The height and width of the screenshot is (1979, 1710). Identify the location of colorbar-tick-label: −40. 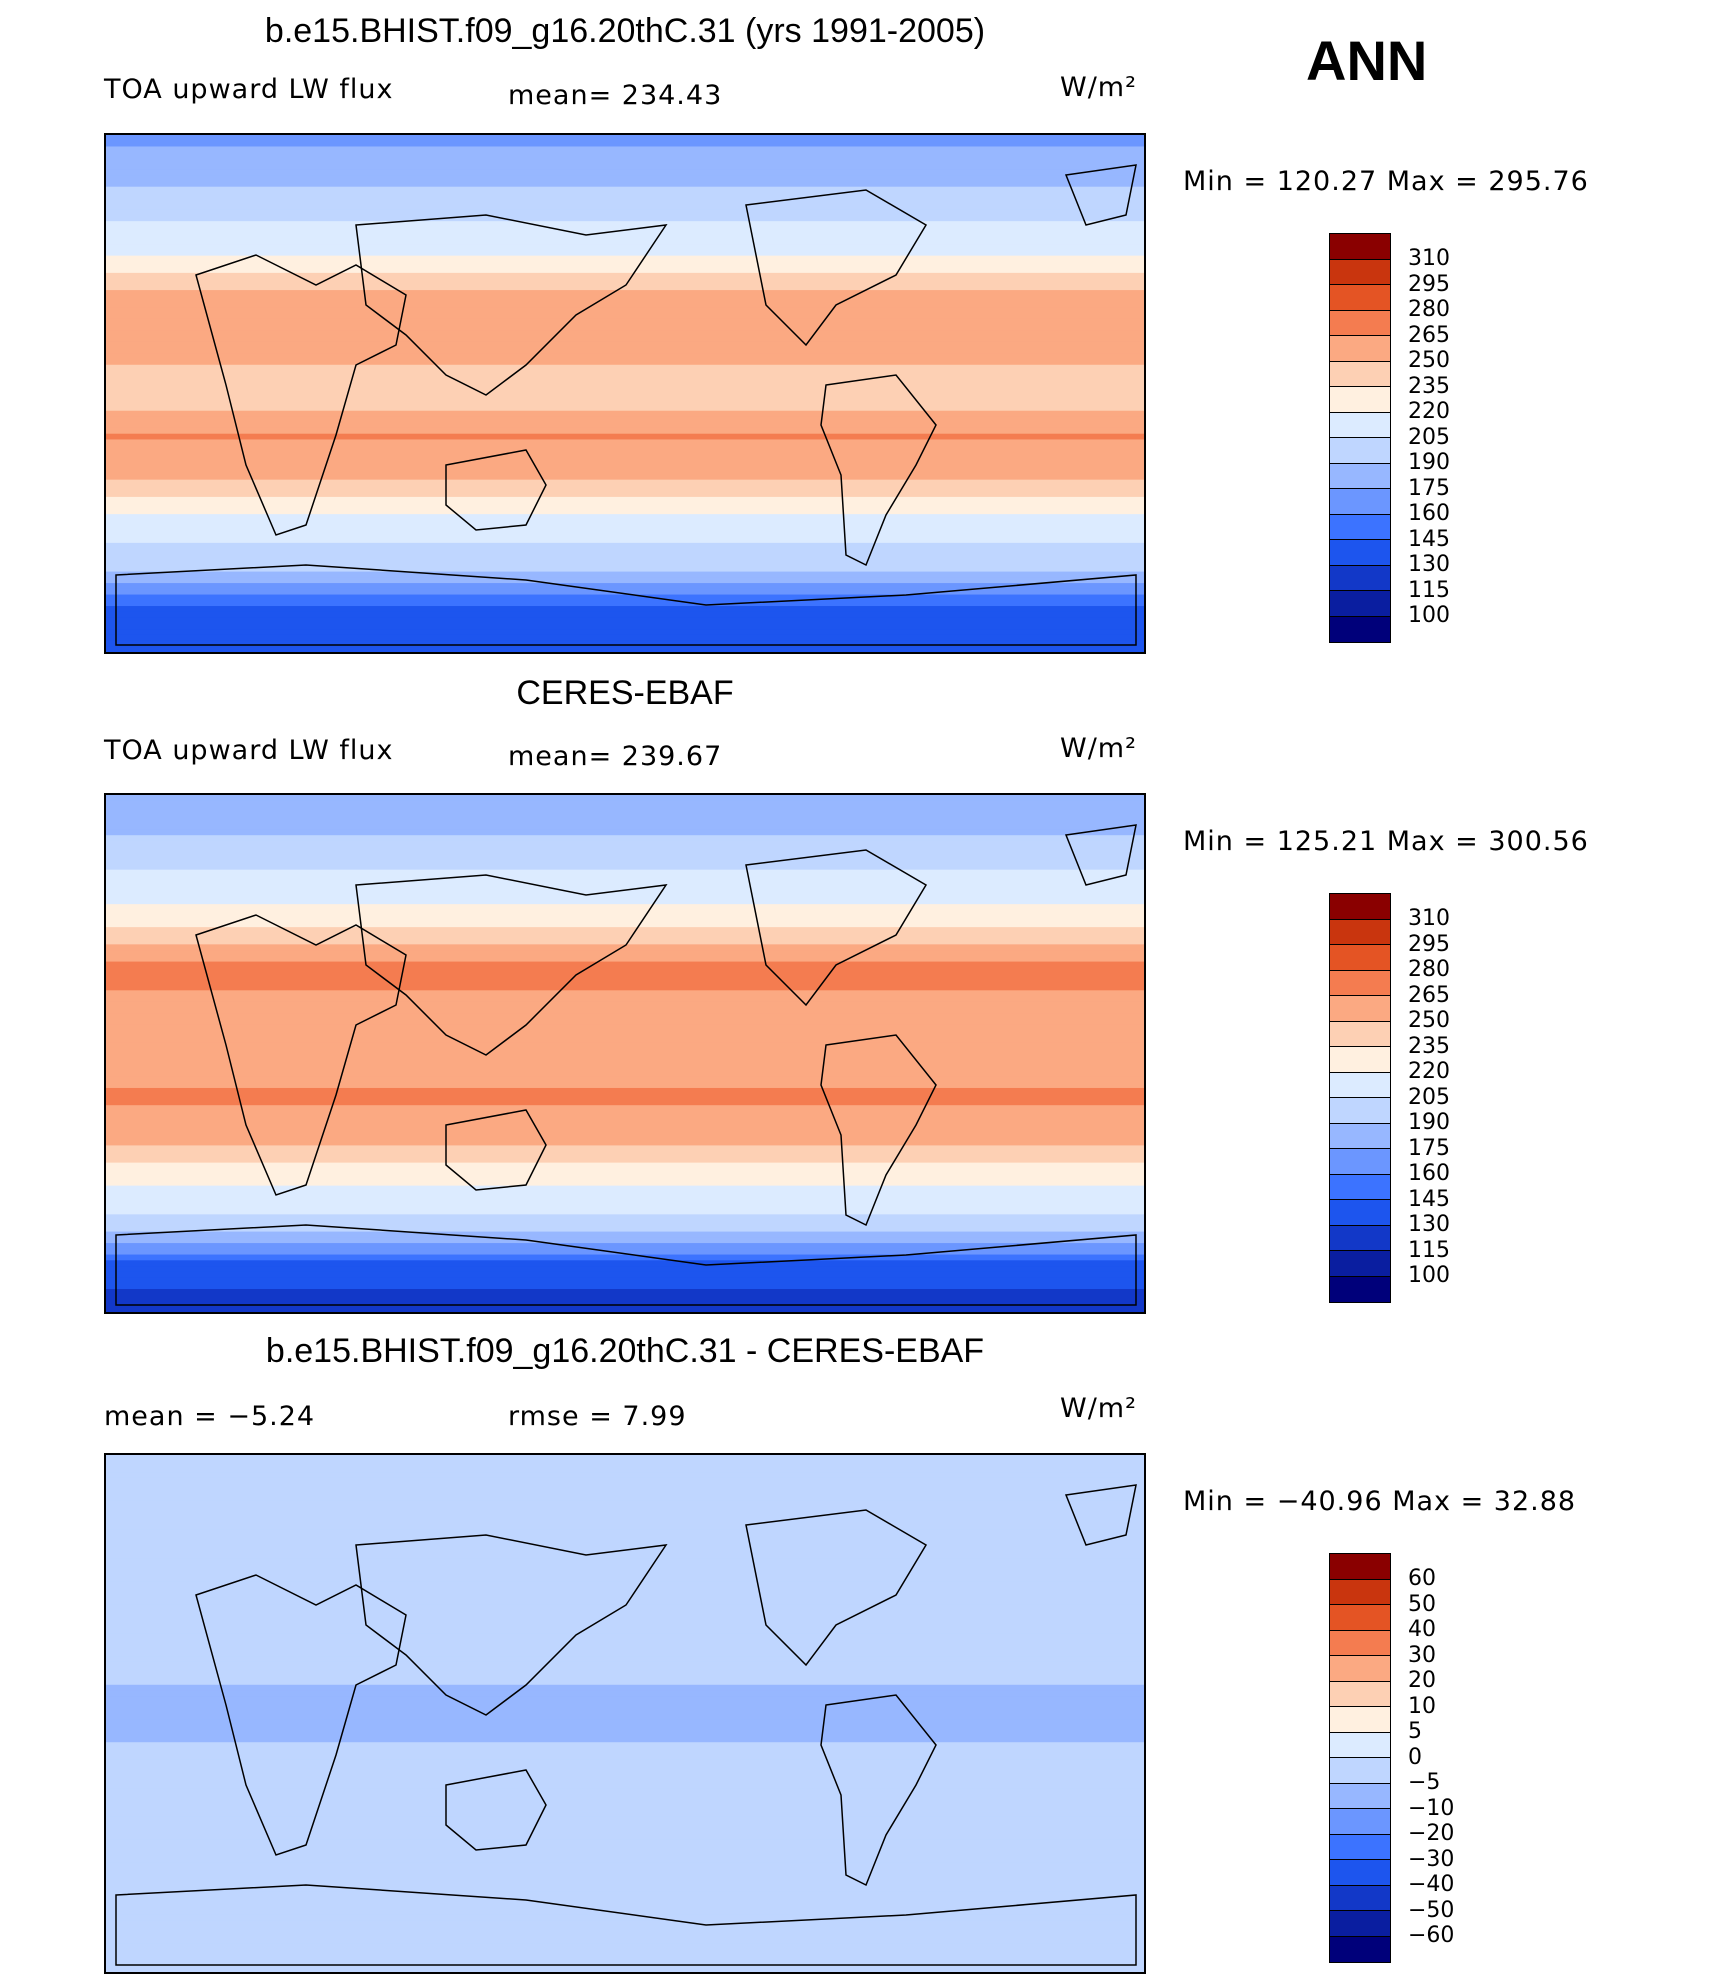
(1431, 1884).